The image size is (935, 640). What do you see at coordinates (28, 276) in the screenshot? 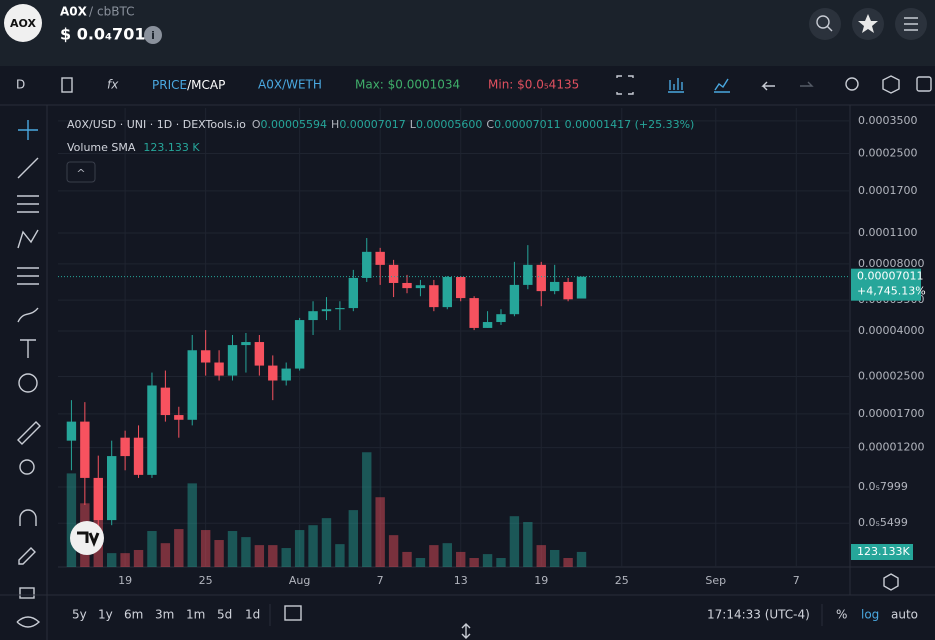
I see `projection-tool` at bounding box center [28, 276].